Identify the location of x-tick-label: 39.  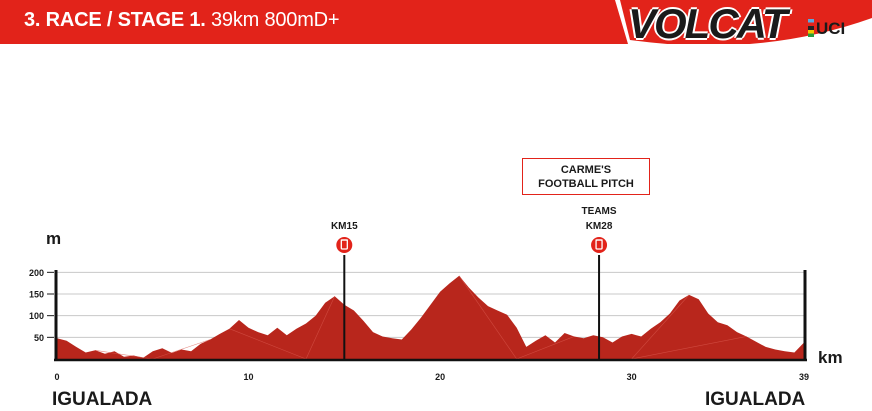
(804, 377).